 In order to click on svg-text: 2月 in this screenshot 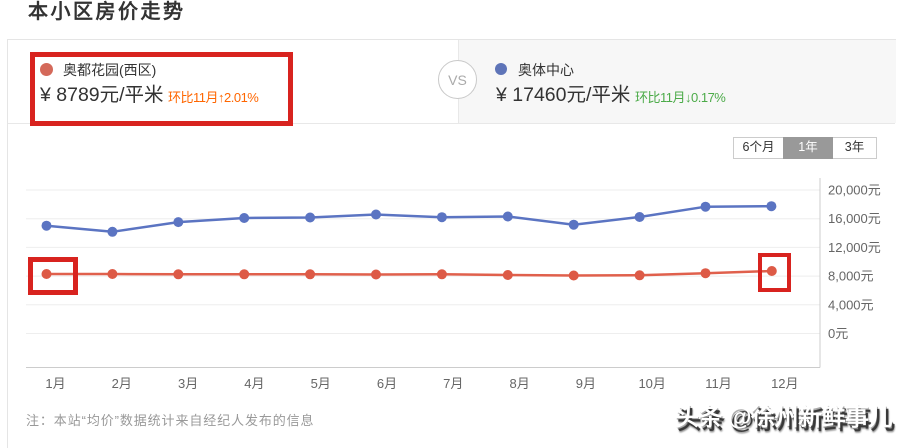, I will do `click(122, 383)`.